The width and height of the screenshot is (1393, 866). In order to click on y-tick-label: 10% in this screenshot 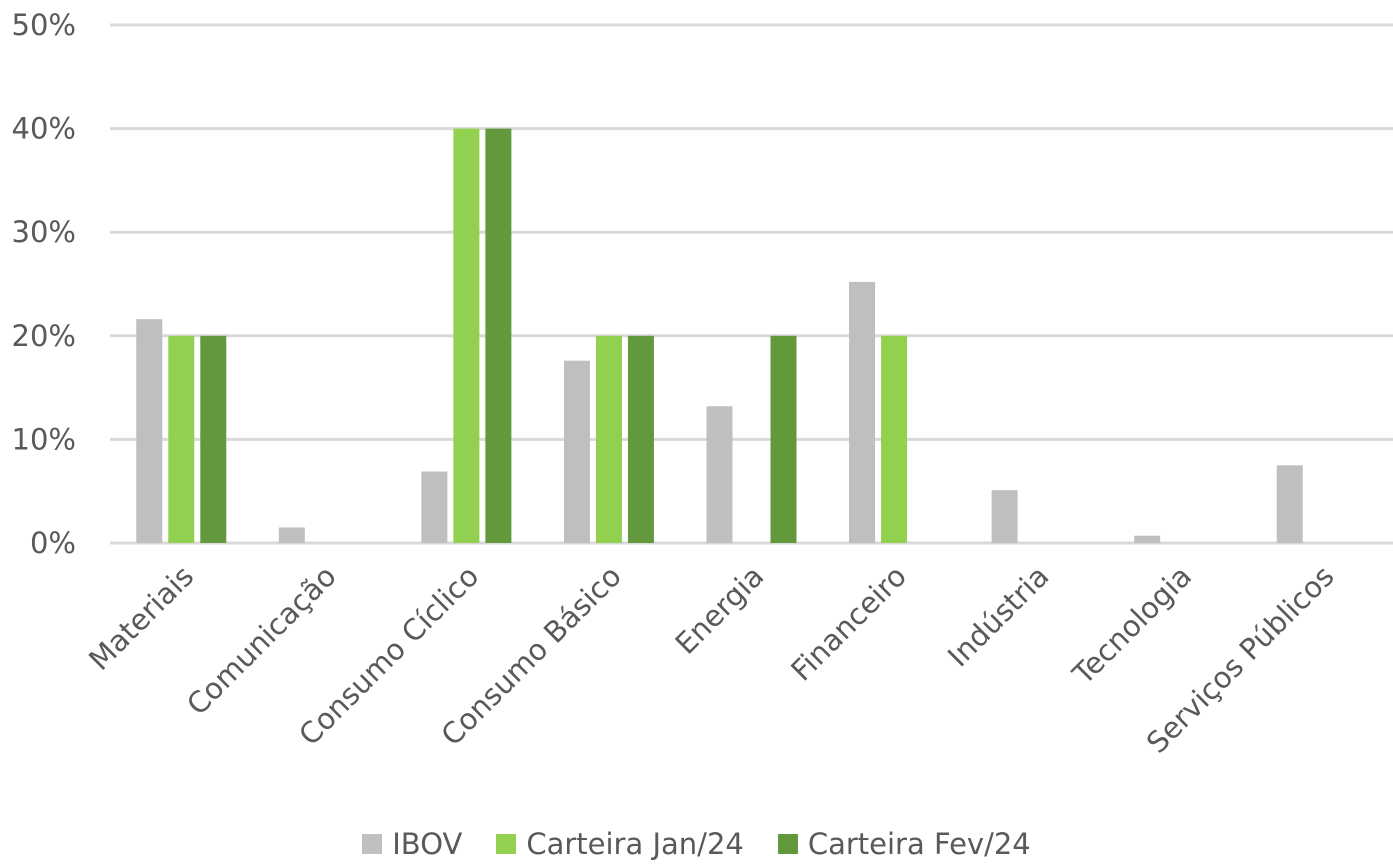, I will do `click(44, 439)`.